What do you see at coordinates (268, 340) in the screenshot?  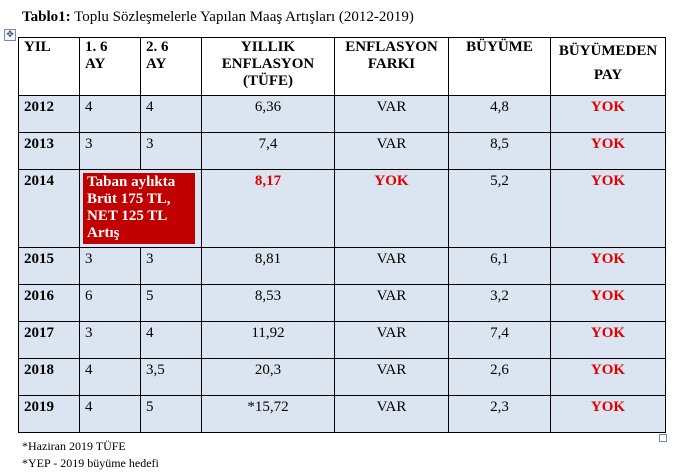 I see `inflation-cell: 11,92` at bounding box center [268, 340].